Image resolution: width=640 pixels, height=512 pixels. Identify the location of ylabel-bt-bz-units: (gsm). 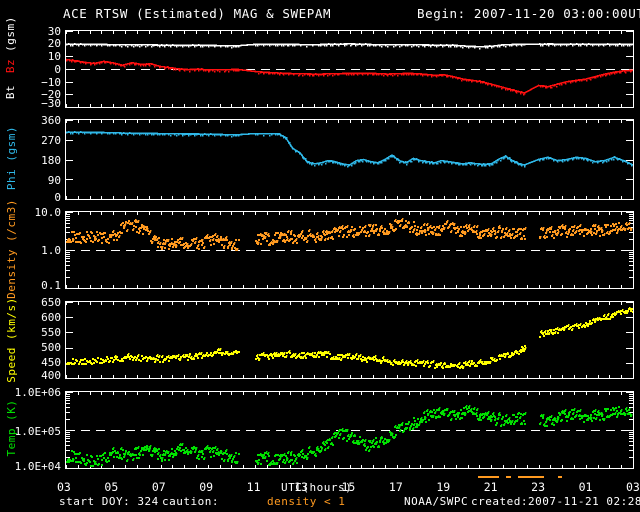
(10, 34).